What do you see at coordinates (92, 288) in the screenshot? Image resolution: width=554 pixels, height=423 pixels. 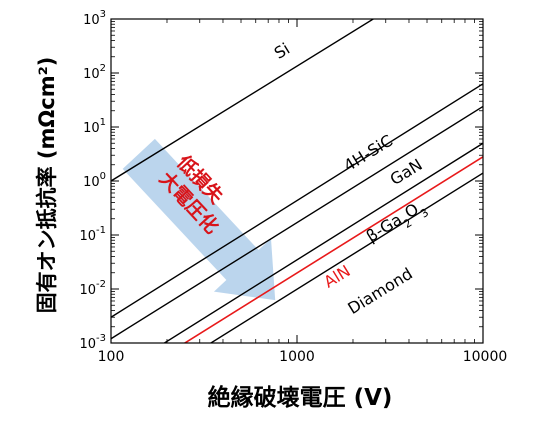 I see `y-tick-label: 10⁻²` at bounding box center [92, 288].